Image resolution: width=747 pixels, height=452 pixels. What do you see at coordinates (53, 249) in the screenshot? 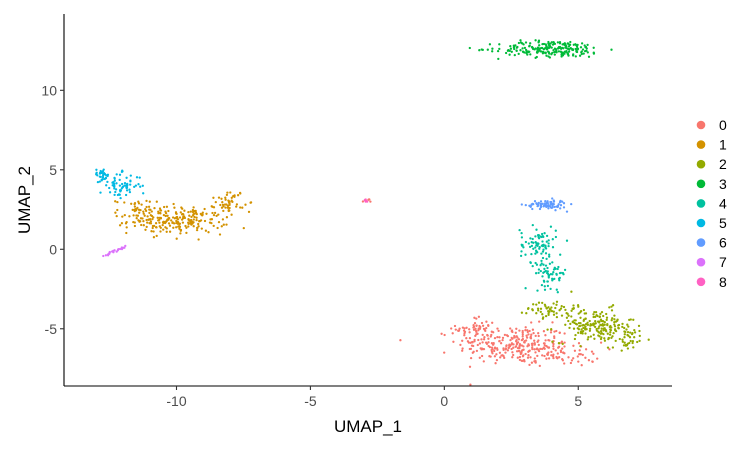
I see `y-tick-label: 0` at bounding box center [53, 249].